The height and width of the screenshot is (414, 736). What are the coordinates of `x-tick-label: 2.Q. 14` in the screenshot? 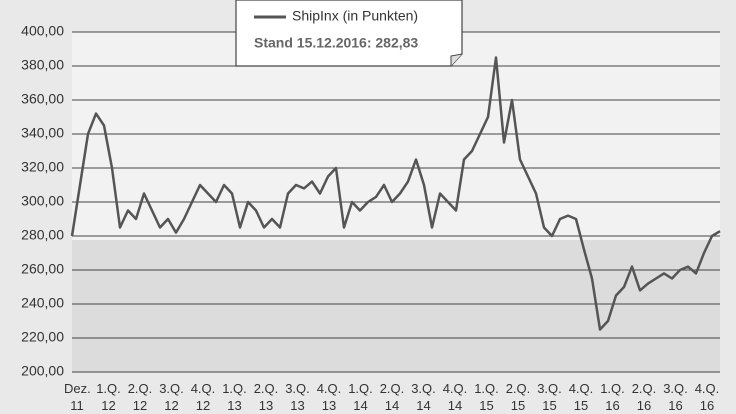 It's located at (392, 397).